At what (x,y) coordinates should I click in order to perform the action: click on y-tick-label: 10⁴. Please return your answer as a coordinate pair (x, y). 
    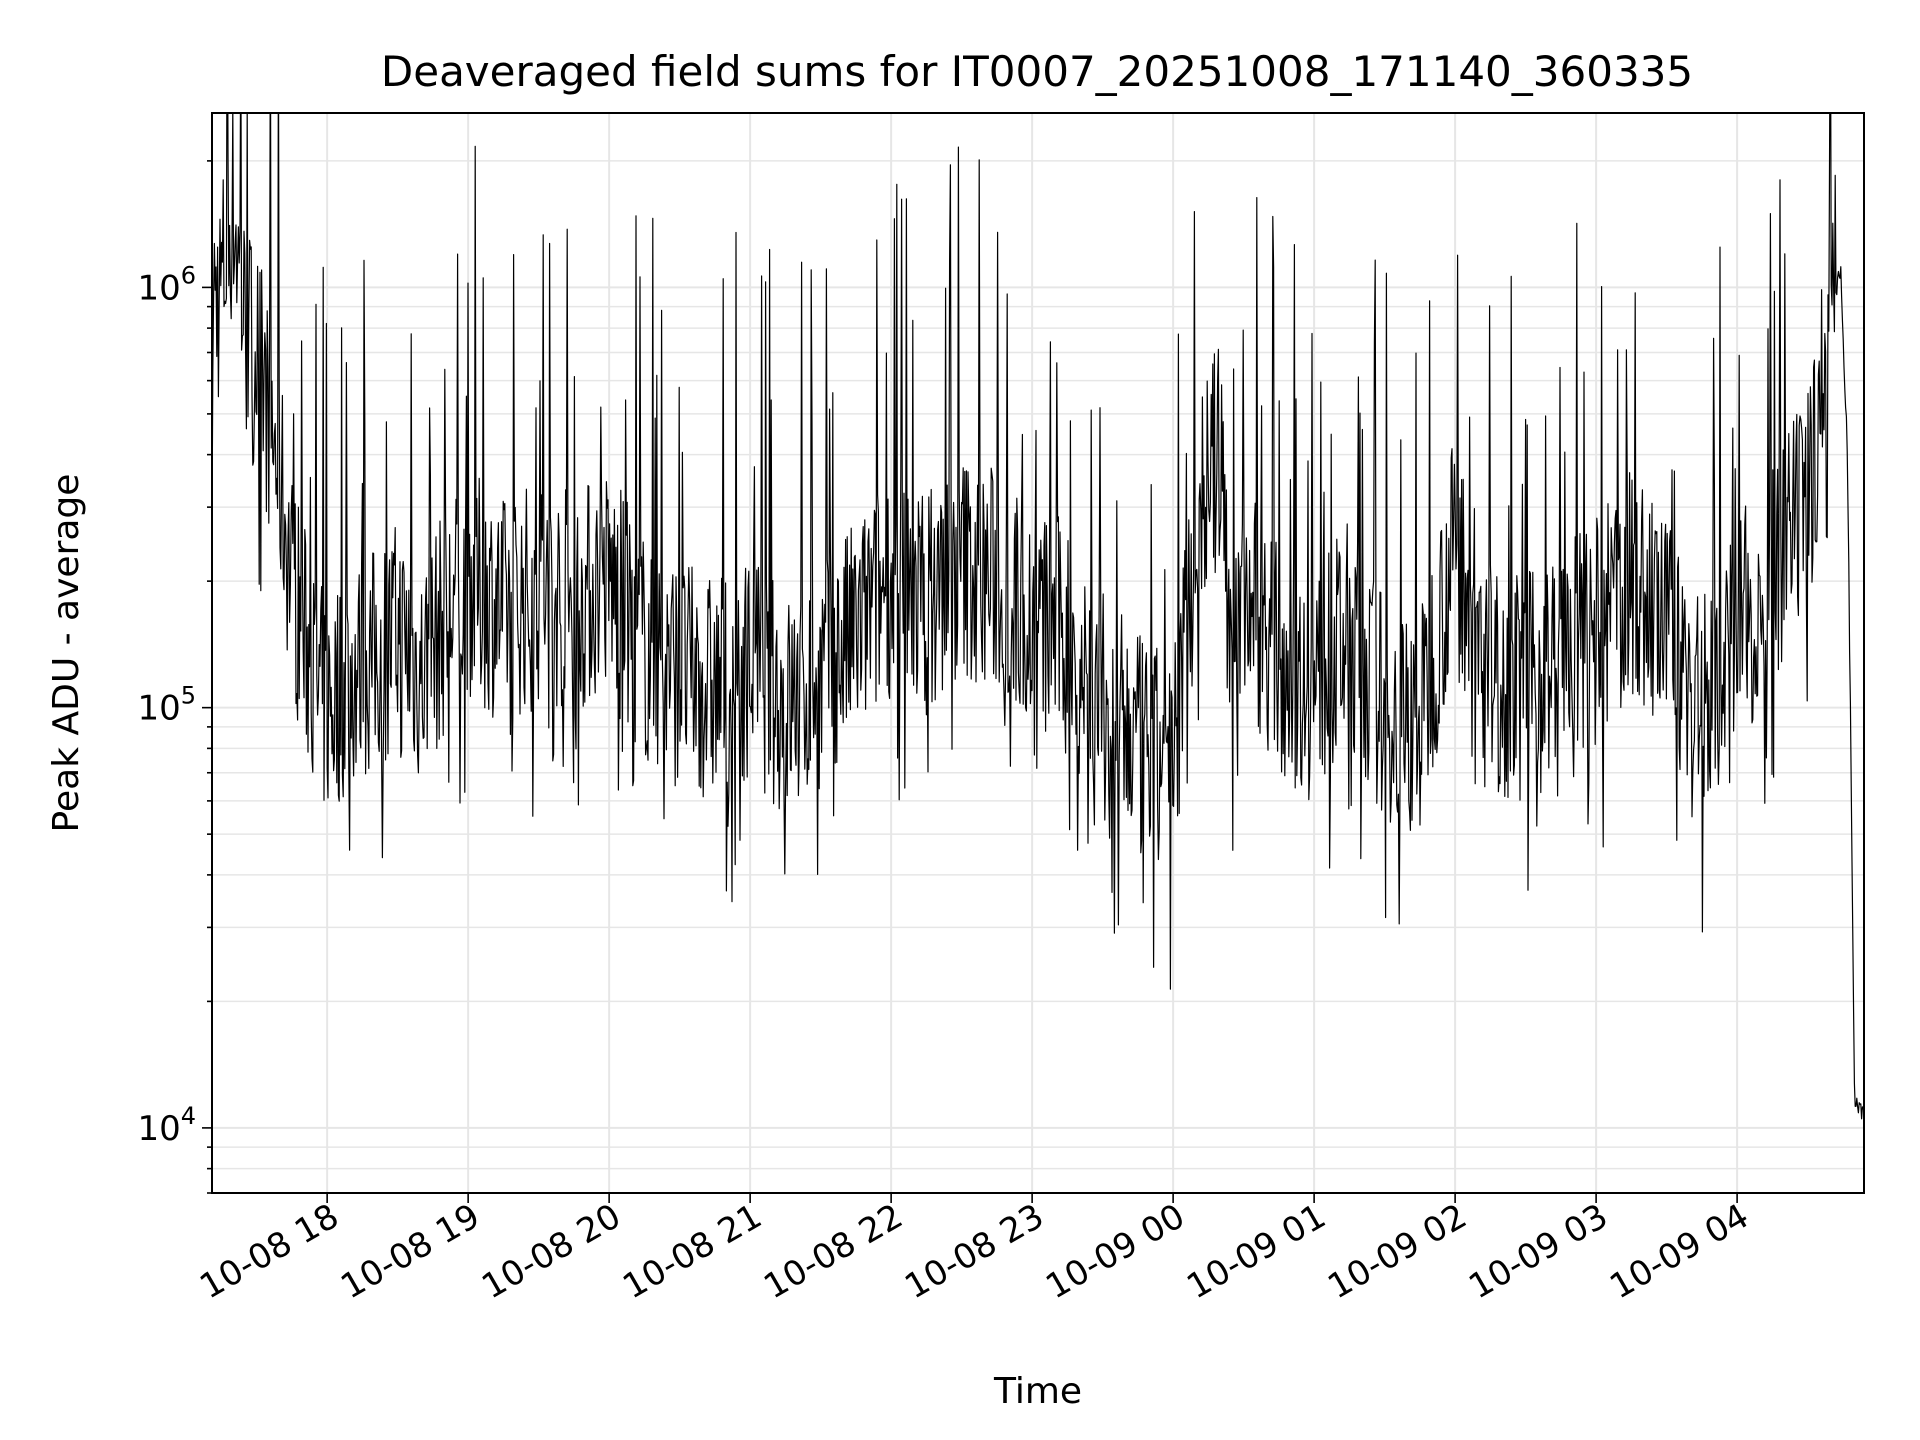
    Looking at the image, I should click on (166, 1125).